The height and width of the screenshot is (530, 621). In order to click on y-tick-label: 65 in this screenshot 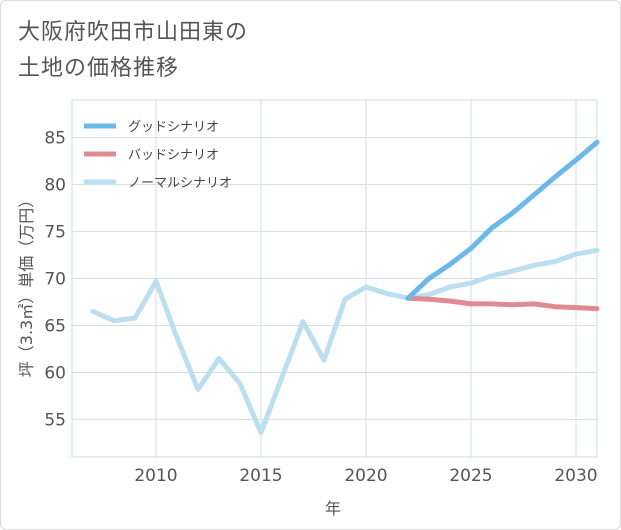, I will do `click(55, 326)`.